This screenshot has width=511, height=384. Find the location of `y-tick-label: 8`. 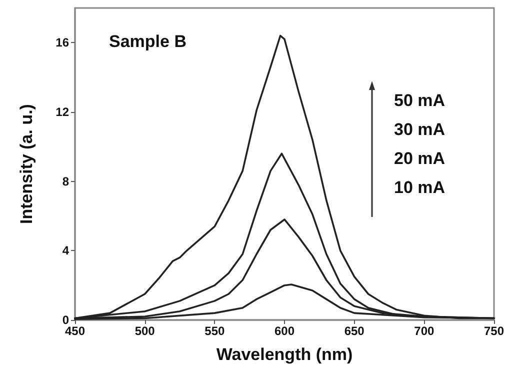

y-tick-label: 8 is located at coordinates (66, 181).